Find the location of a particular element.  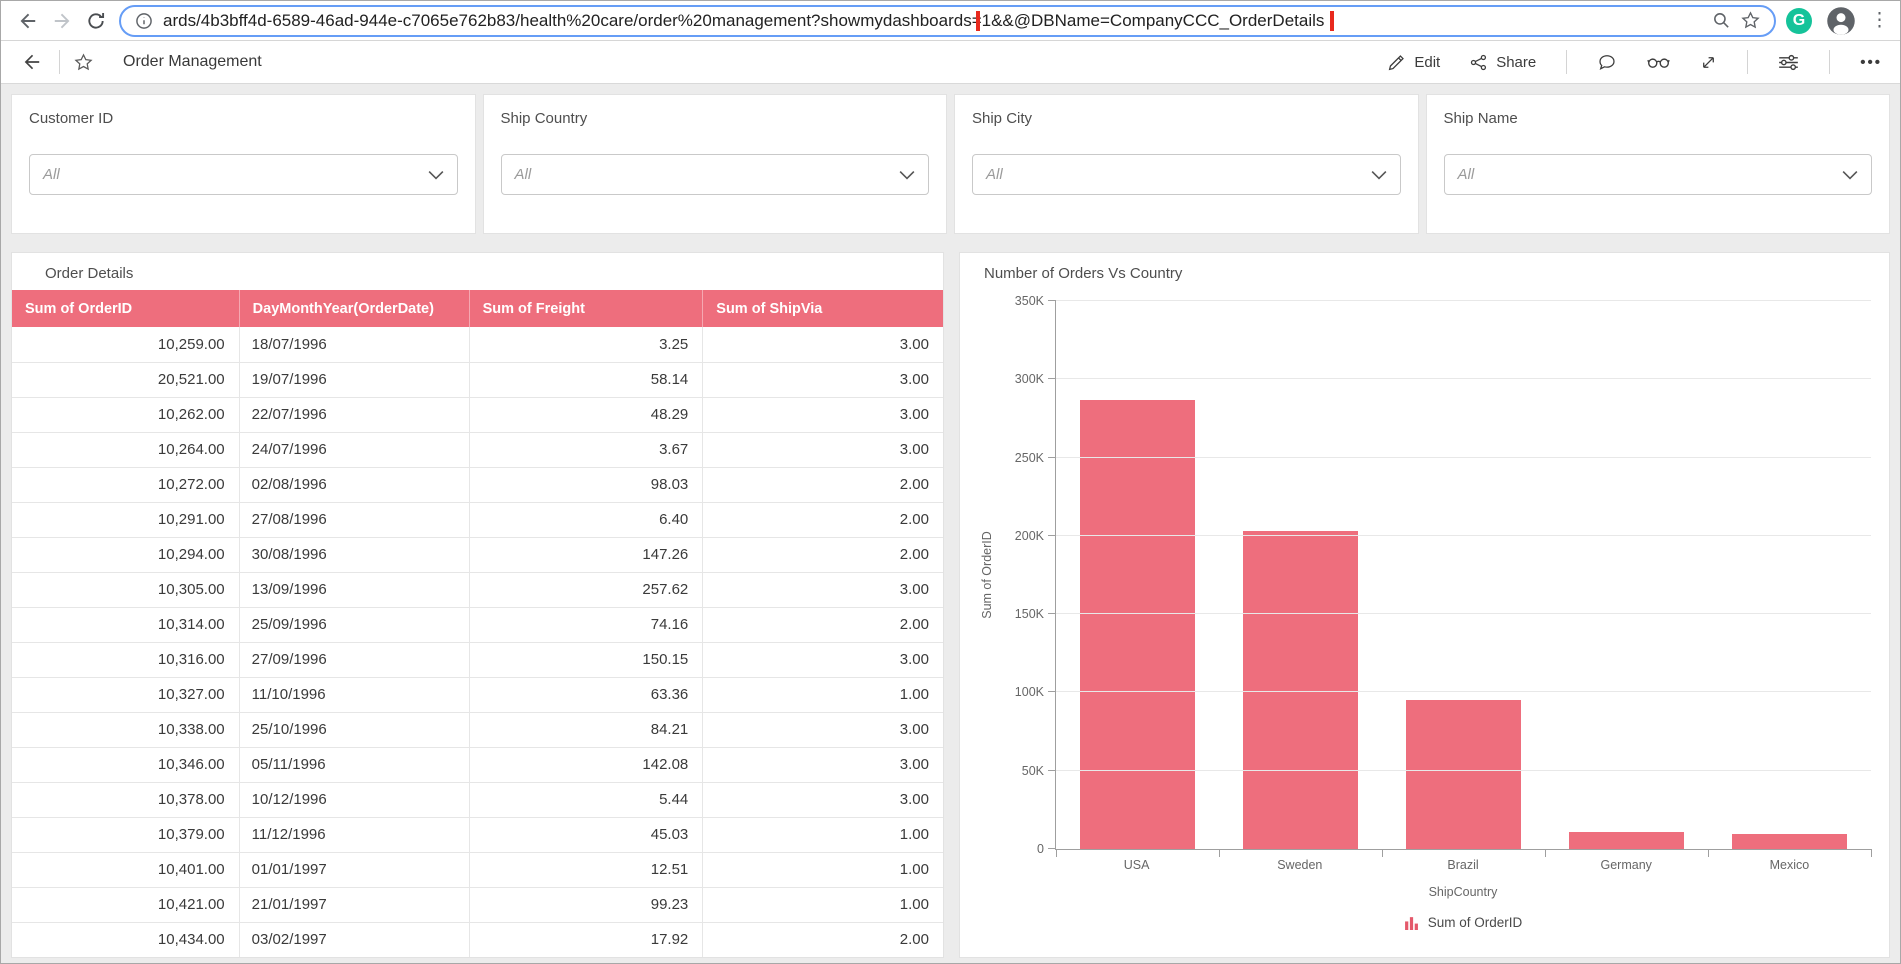

table-row: 10,434.00 03/02/1997 17.92 2.00 is located at coordinates (477, 939).